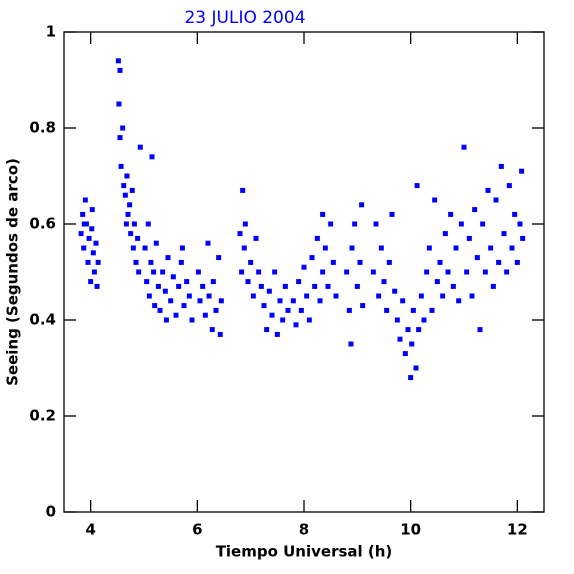  What do you see at coordinates (304, 552) in the screenshot?
I see `x-axis-label: Tiempo Universal (h)` at bounding box center [304, 552].